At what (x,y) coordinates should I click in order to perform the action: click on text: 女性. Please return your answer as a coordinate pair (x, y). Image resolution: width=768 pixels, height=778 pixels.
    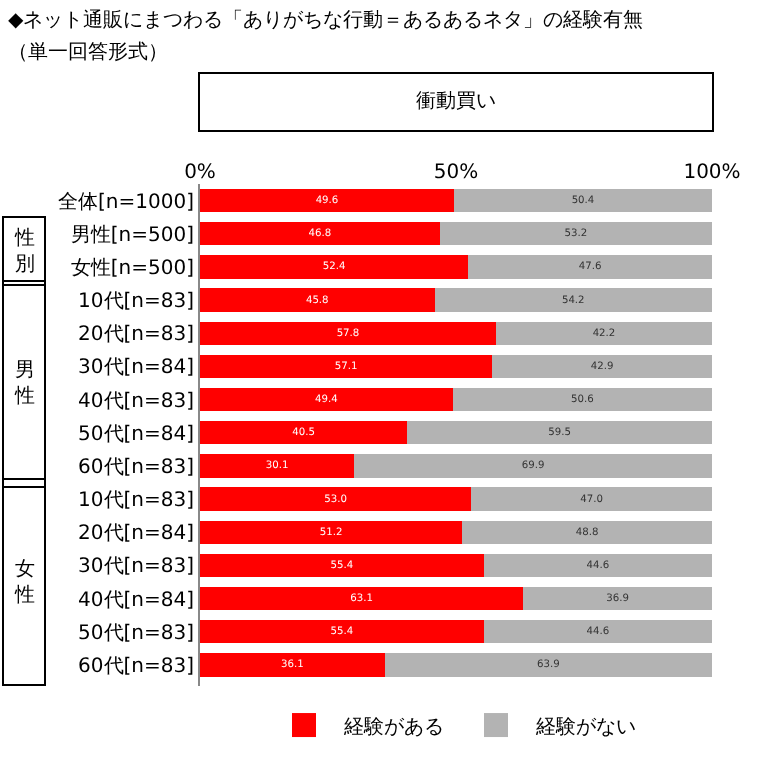
    Looking at the image, I should click on (24, 582).